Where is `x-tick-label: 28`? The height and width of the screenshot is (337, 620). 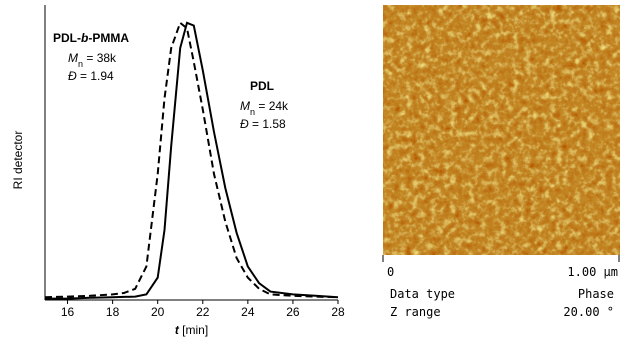
x-tick-label: 28 is located at coordinates (338, 312).